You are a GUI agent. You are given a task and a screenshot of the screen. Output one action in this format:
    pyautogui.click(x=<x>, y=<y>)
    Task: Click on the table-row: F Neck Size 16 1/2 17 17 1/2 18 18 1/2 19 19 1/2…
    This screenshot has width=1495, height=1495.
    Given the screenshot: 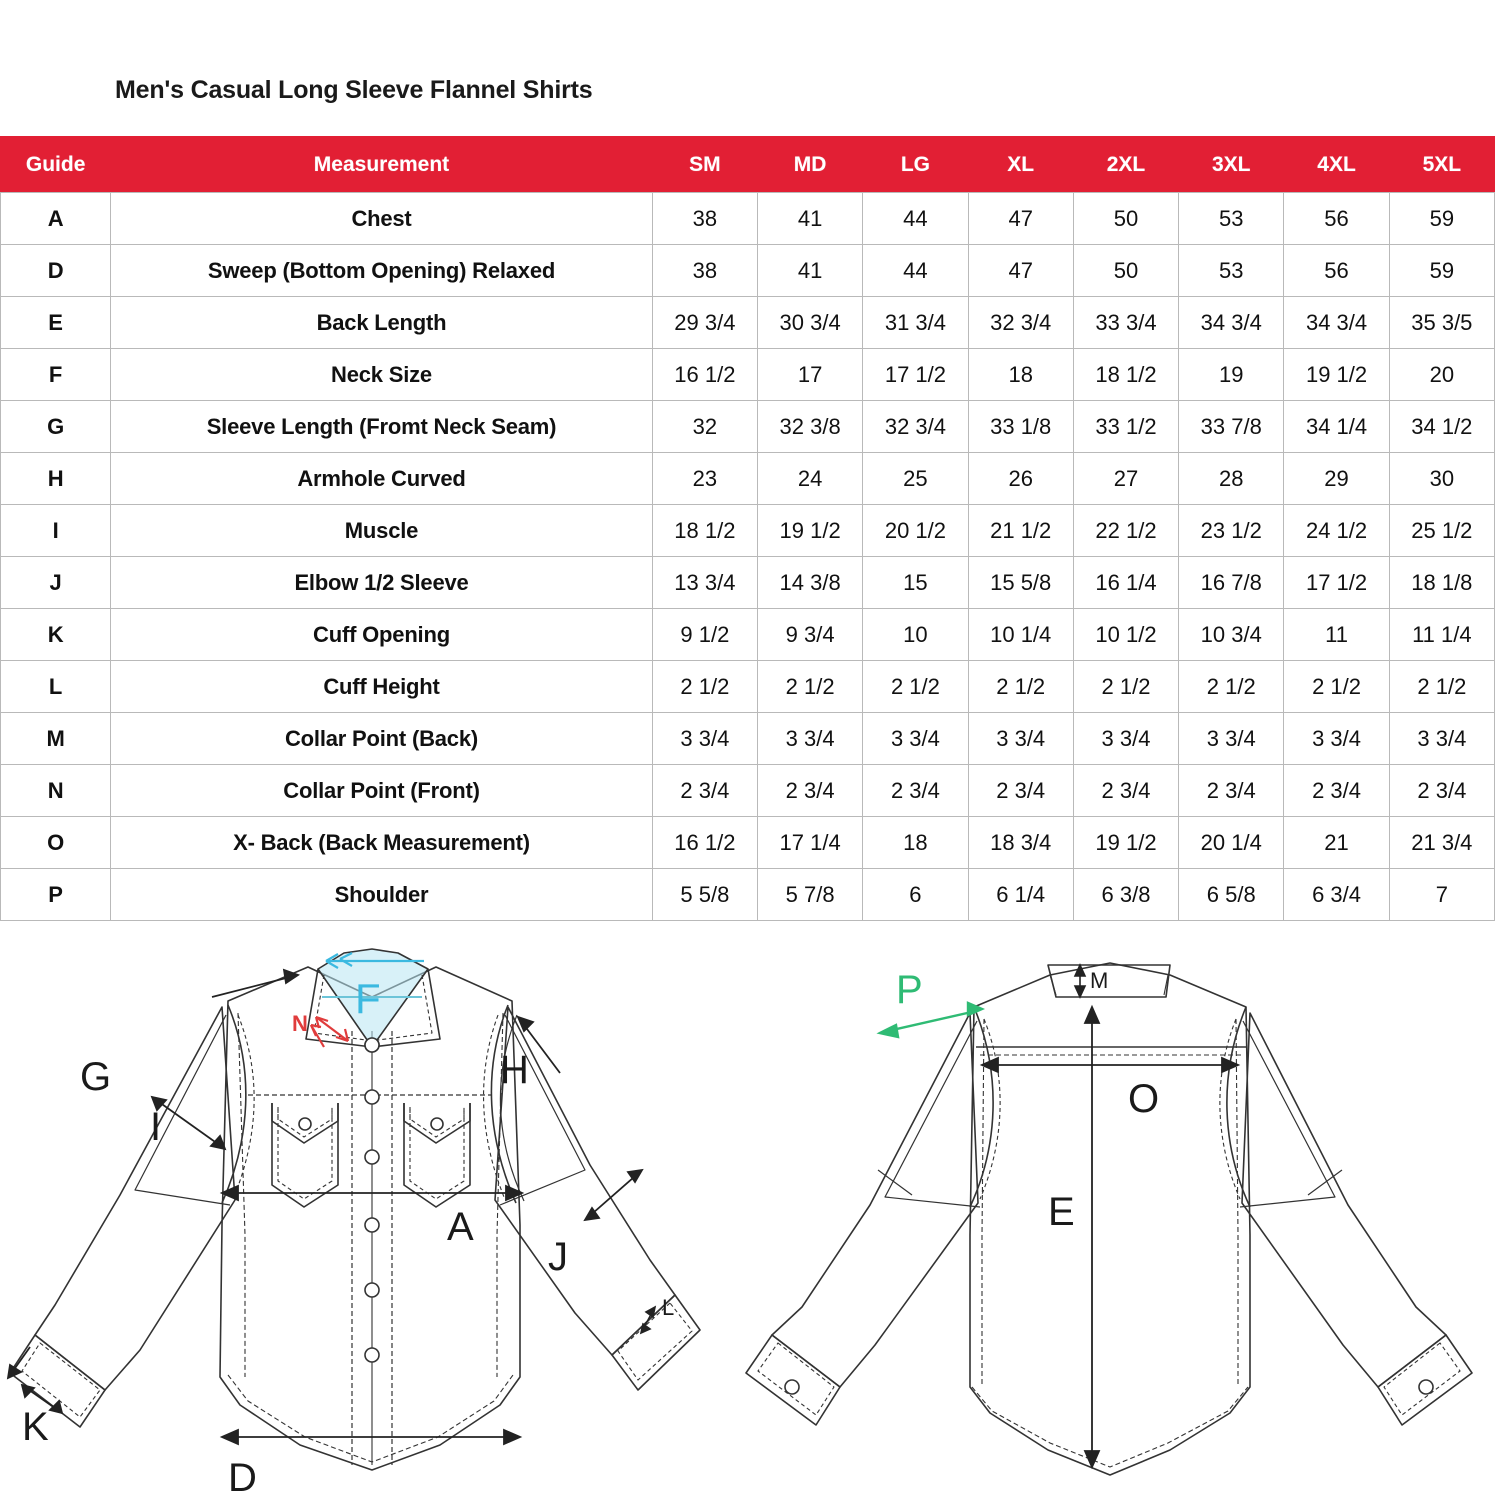 What is the action you would take?
    pyautogui.click(x=747, y=374)
    